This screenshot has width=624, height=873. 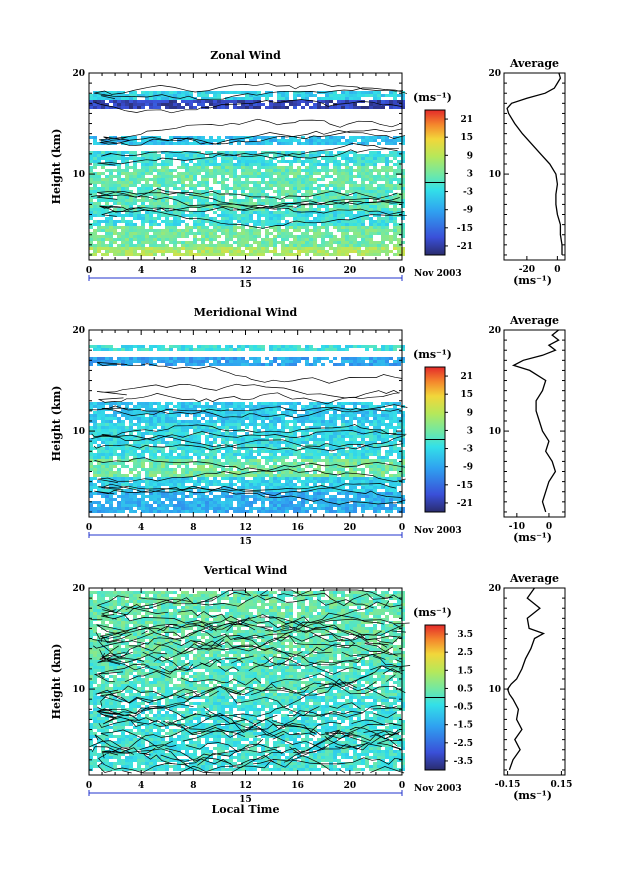 I want to click on colorbar-tick-label: 2.5, so click(x=465, y=653).